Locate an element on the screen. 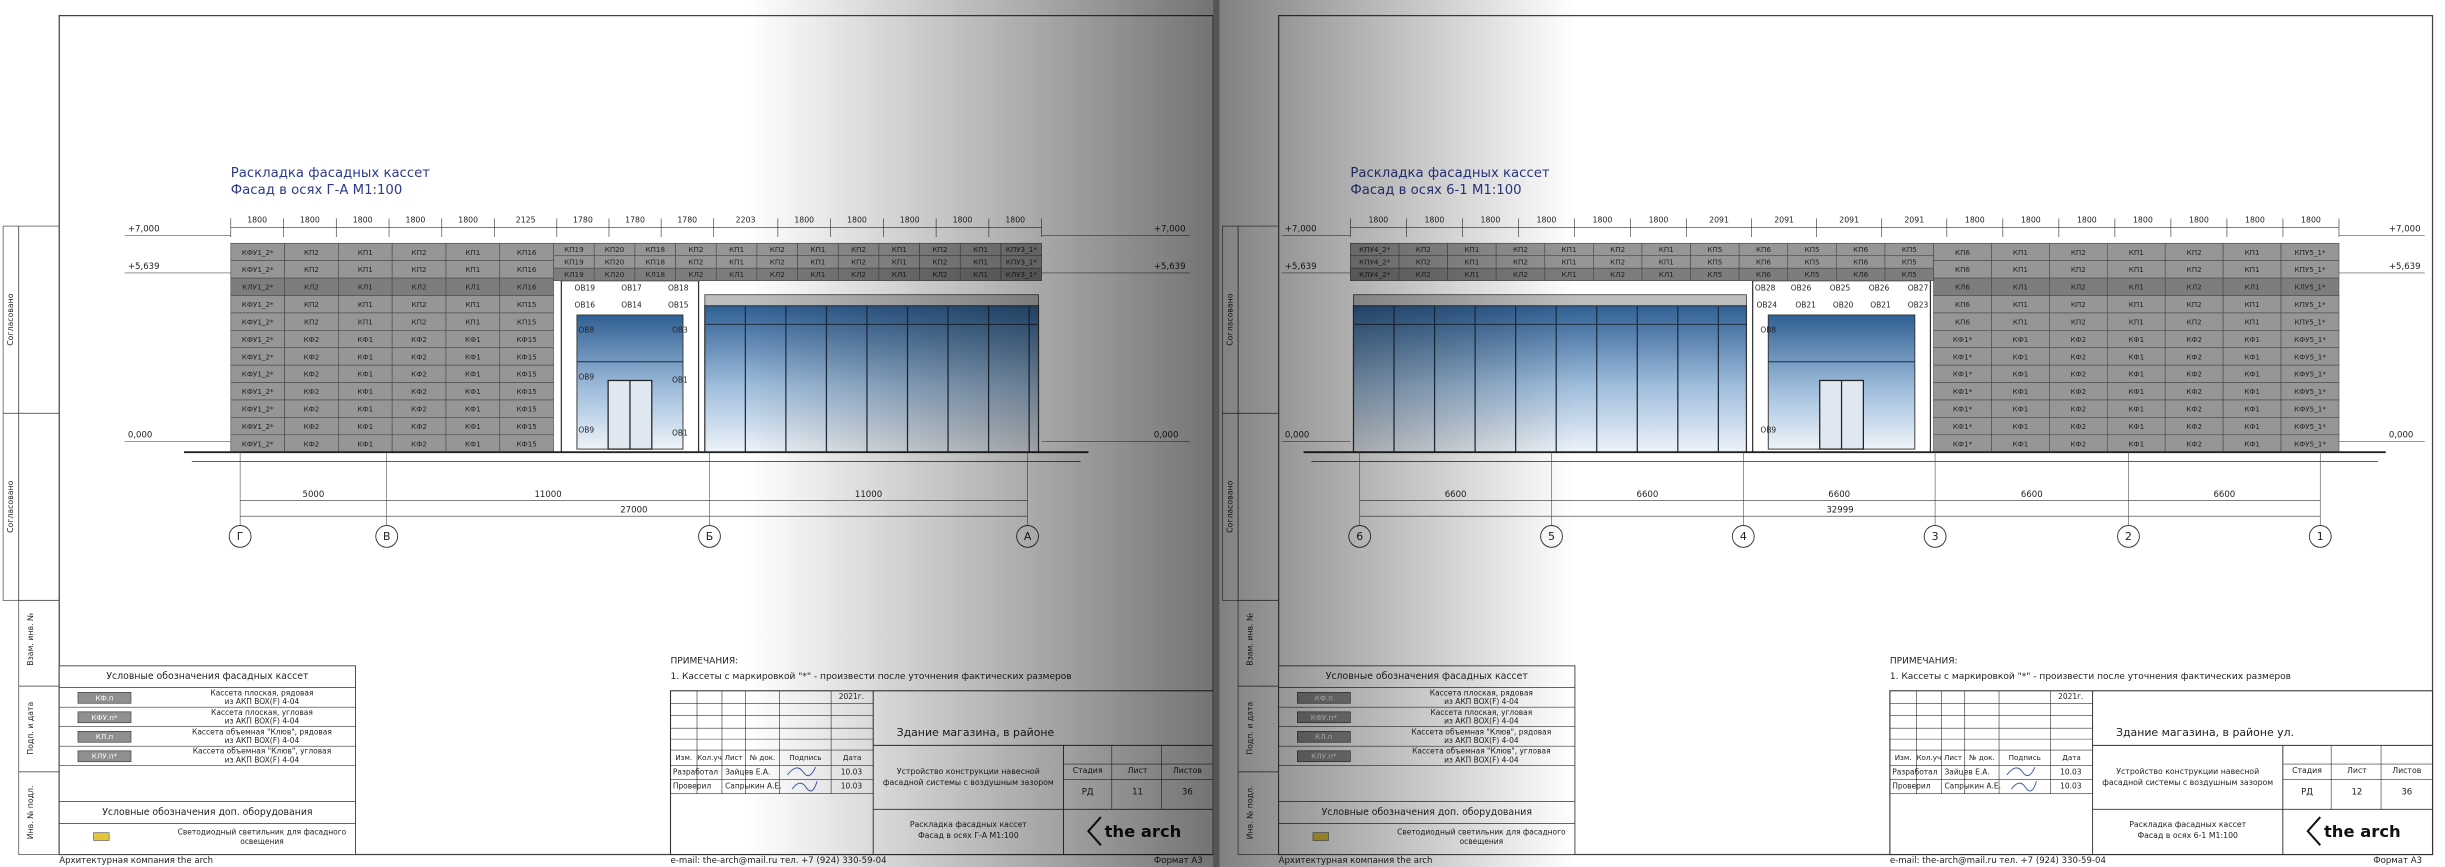 Image resolution: width=2445 pixels, height=867 pixels. logo-mark is located at coordinates (2314, 831).